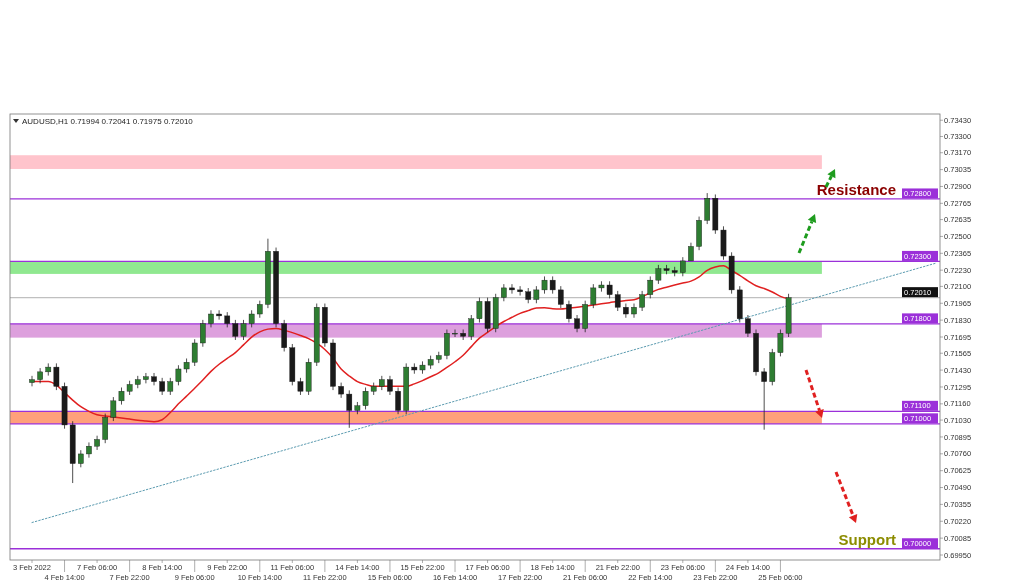  What do you see at coordinates (867, 539) in the screenshot?
I see `annotation: Support` at bounding box center [867, 539].